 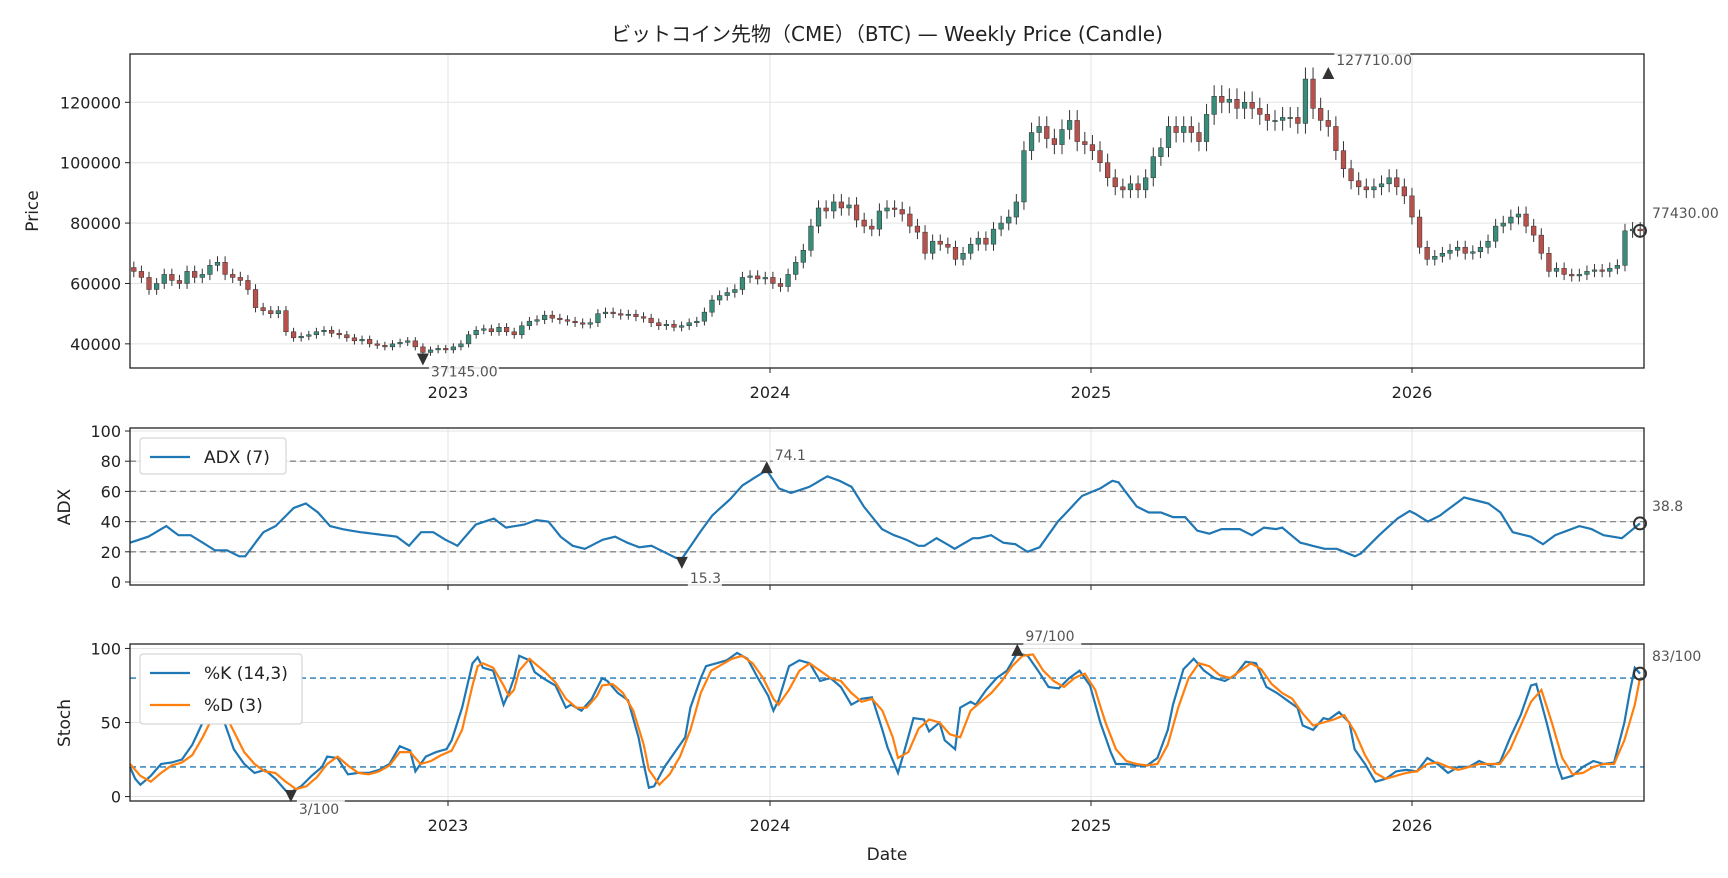 What do you see at coordinates (1412, 825) in the screenshot?
I see `stoch-x-tick-label: 2026` at bounding box center [1412, 825].